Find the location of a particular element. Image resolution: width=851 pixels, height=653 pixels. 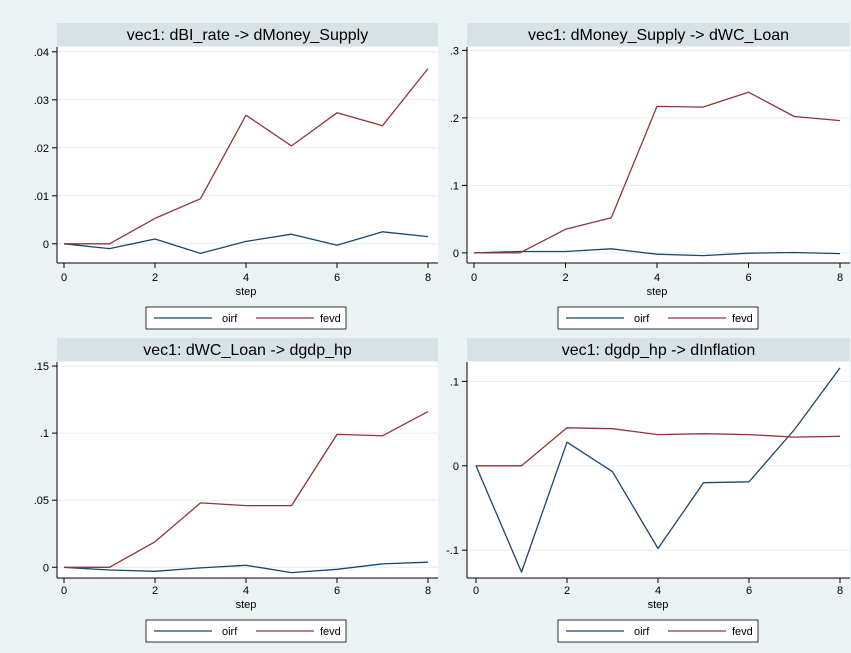

panel-title: vec1: dWC_Loan -> dgdp_hp is located at coordinates (247, 350).